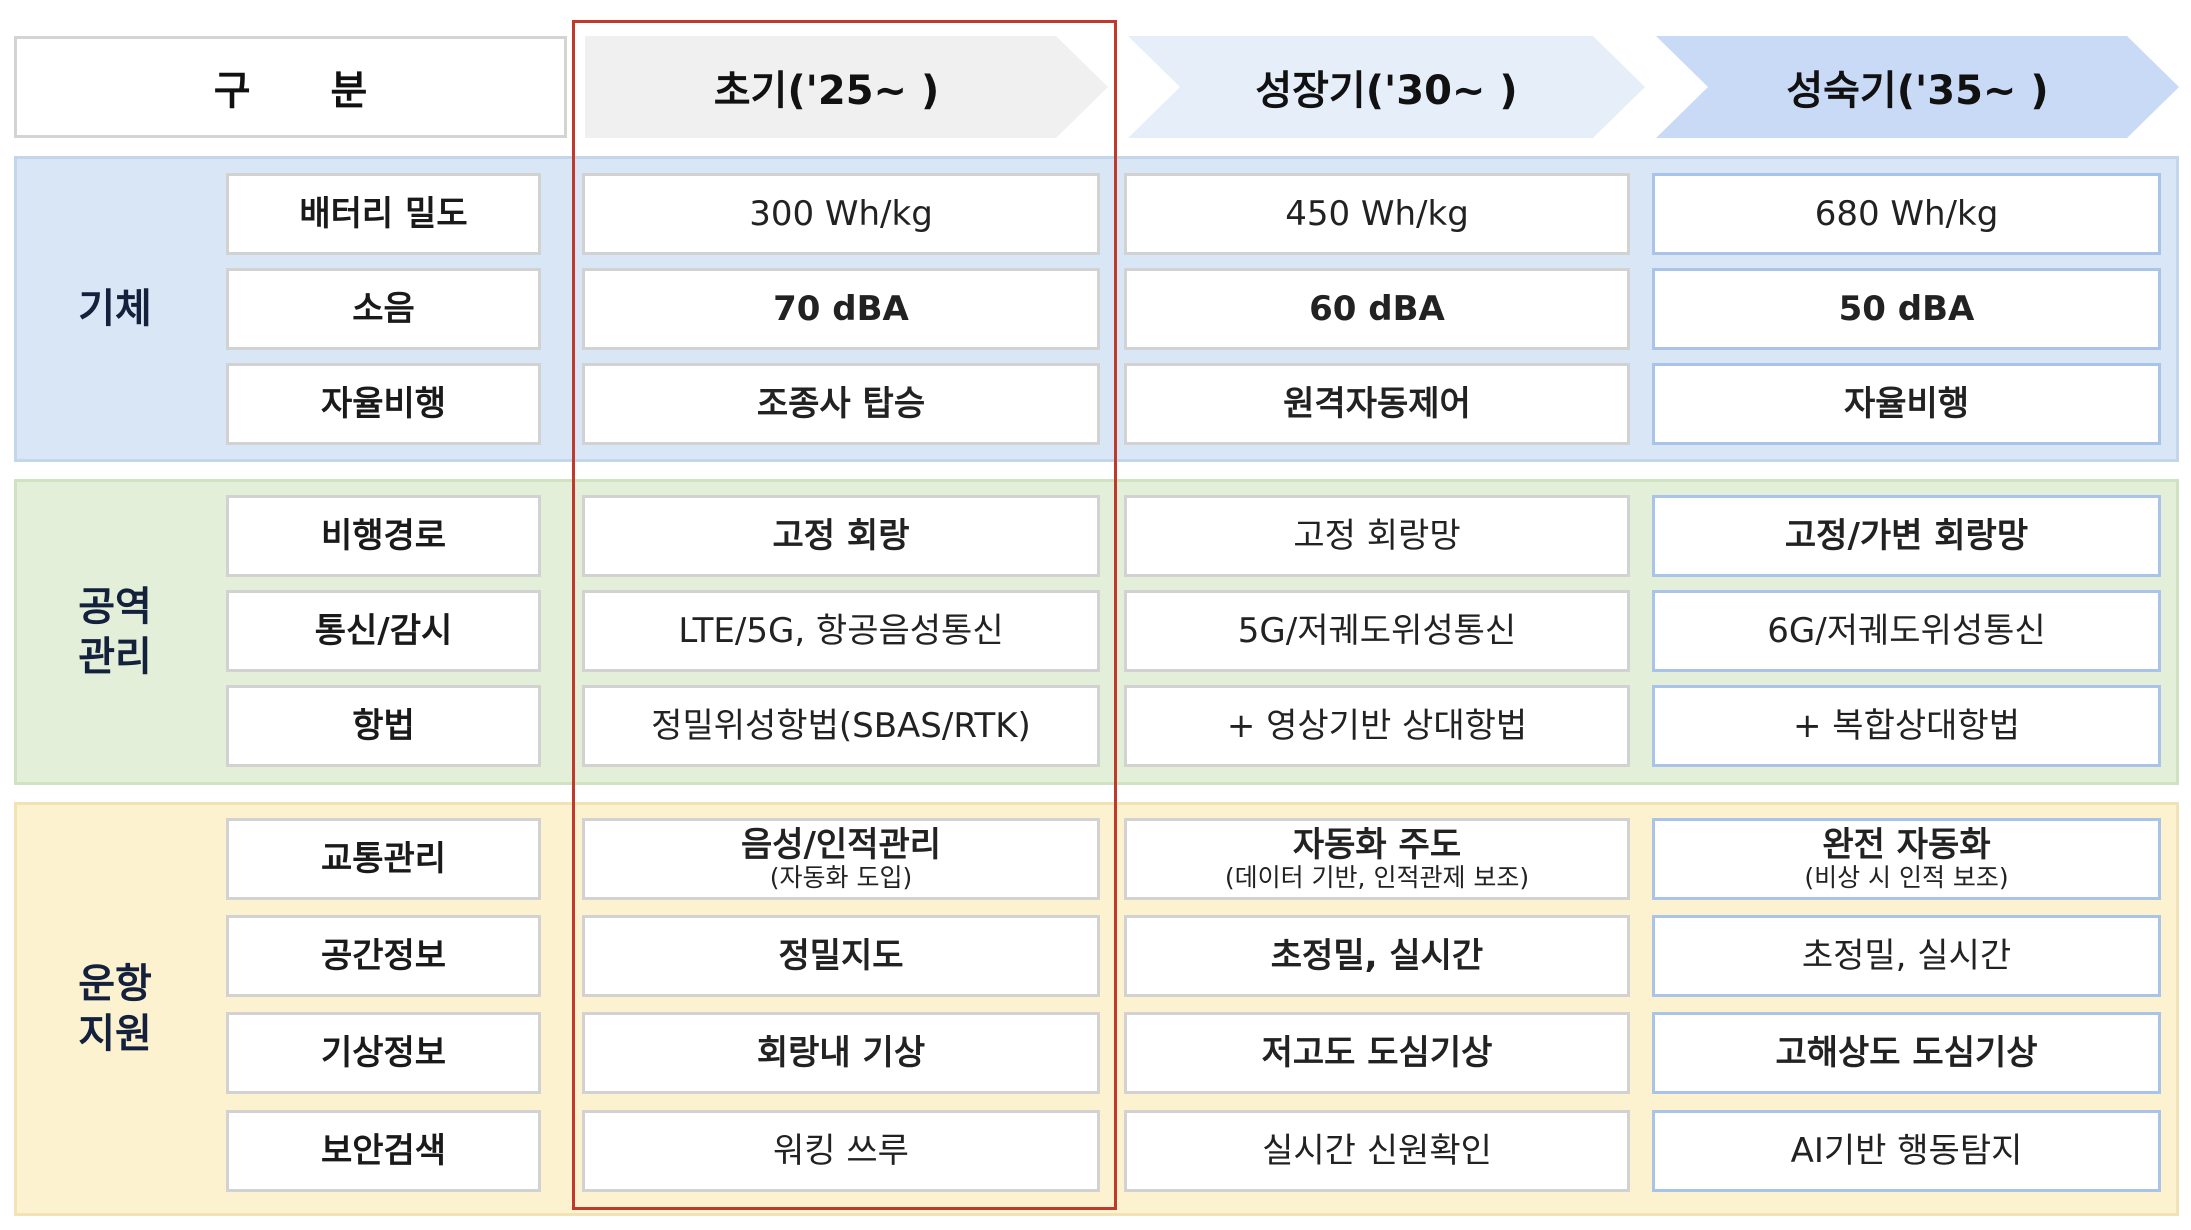 The width and height of the screenshot is (2191, 1230). Describe the element at coordinates (115, 607) in the screenshot. I see `category-airspace-label-1: 공역` at that location.